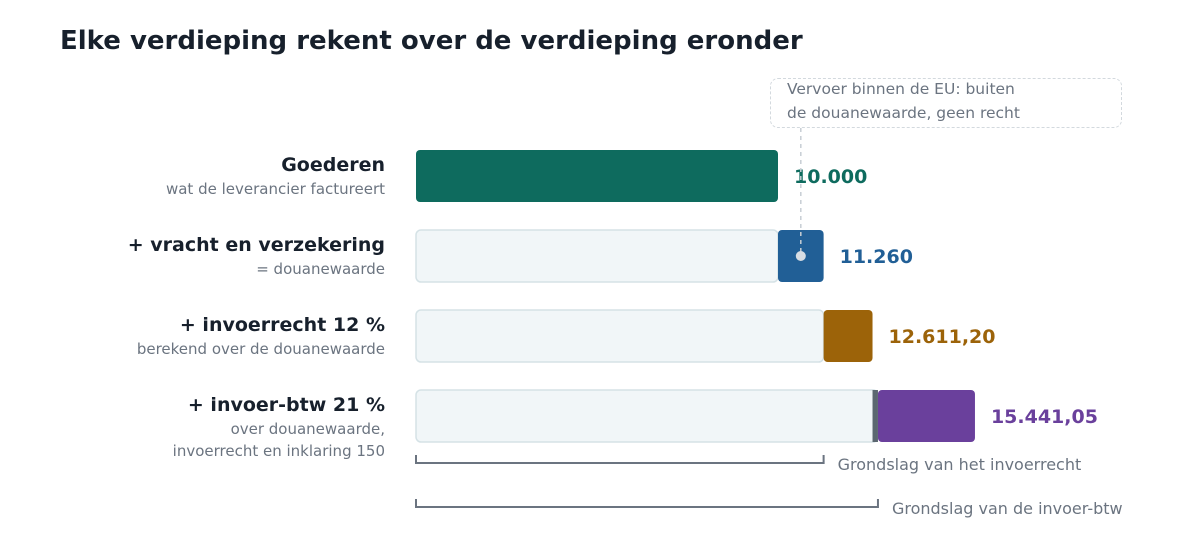  I want to click on callout-line: Vervoer binnen de EU: buiten, so click(901, 89).